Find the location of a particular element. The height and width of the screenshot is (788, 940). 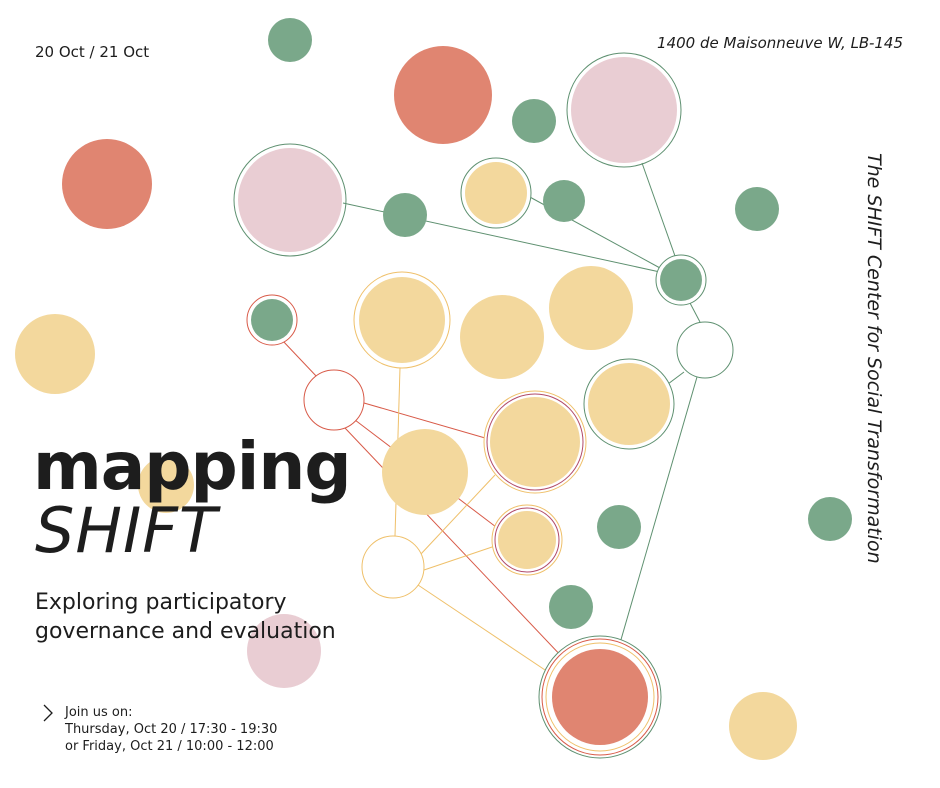

subtitle: governance and evaluation is located at coordinates (185, 631).